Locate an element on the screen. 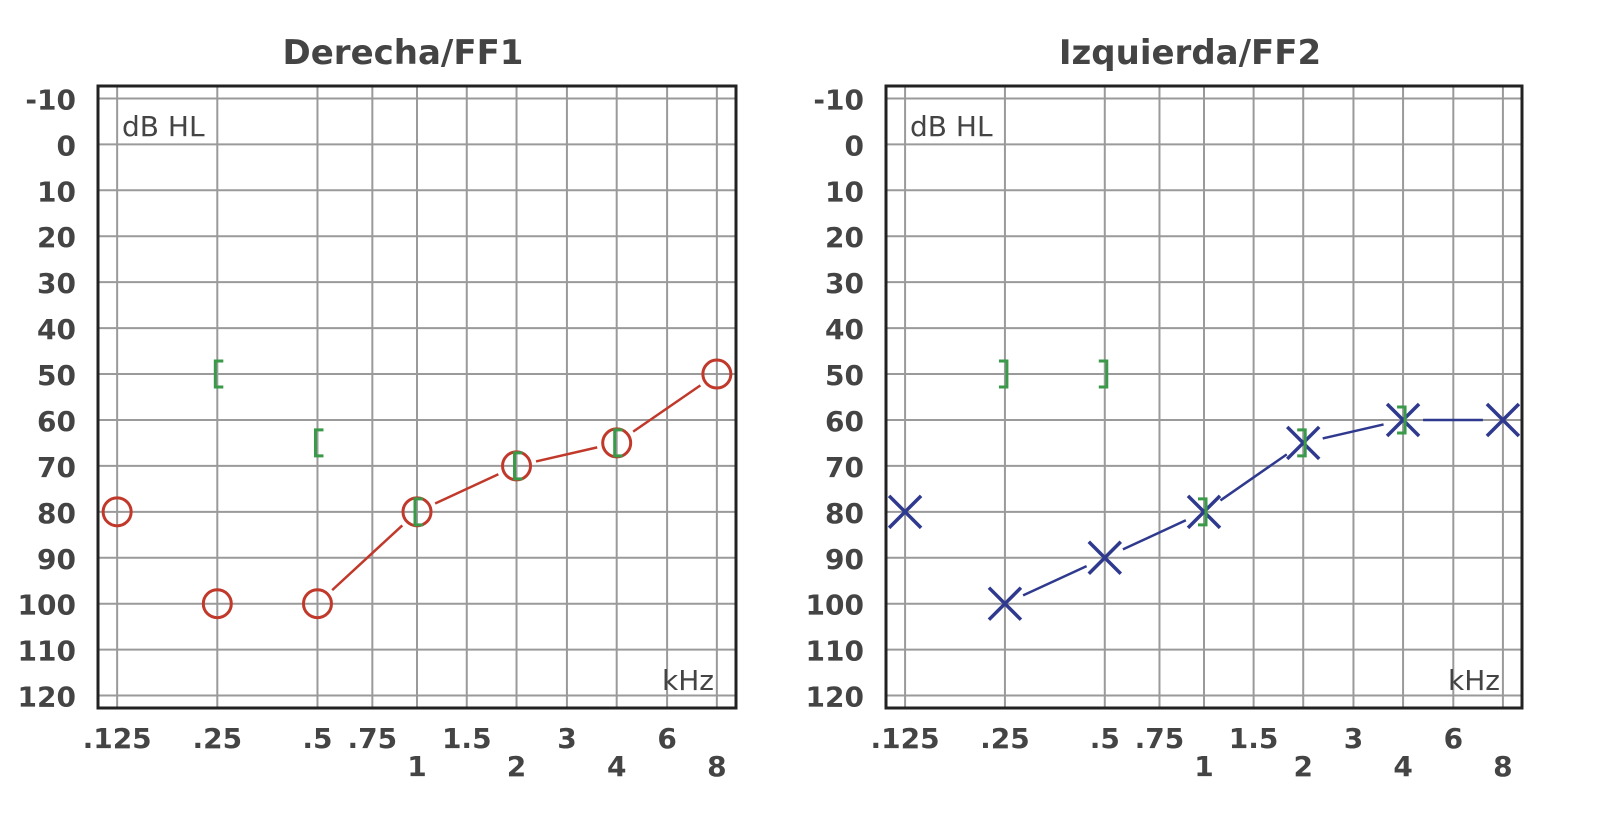 The width and height of the screenshot is (1624, 826). series-x is located at coordinates (1204, 511).